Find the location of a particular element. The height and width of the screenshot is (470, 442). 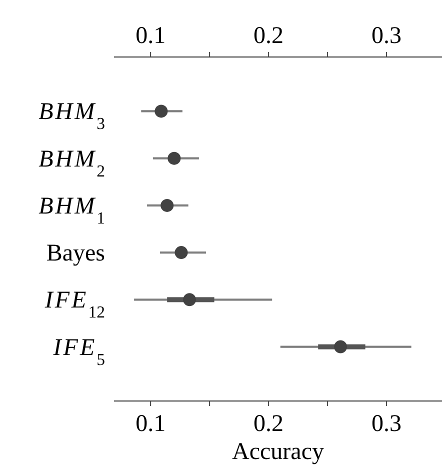

y-tick-label: BHM$_{1}$ is located at coordinates (71, 210).